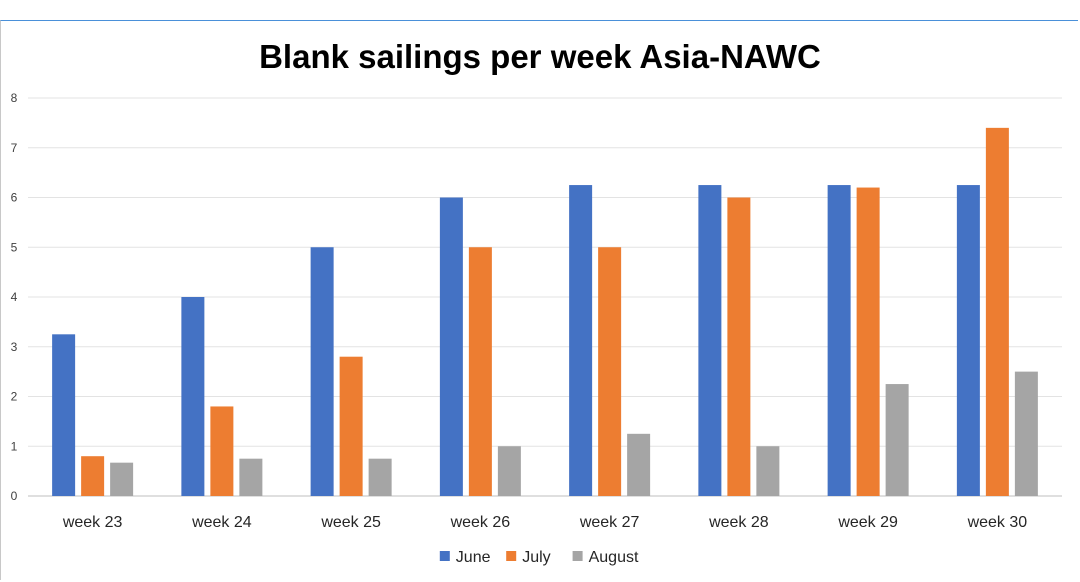 Image resolution: width=1080 pixels, height=582 pixels. What do you see at coordinates (14, 247) in the screenshot?
I see `y-tick-label: 5` at bounding box center [14, 247].